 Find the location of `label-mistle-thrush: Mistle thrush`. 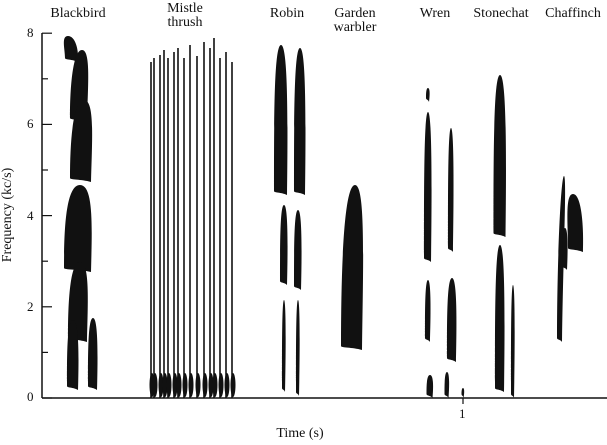

label-mistle-thrush: Mistle thrush is located at coordinates (185, 15).